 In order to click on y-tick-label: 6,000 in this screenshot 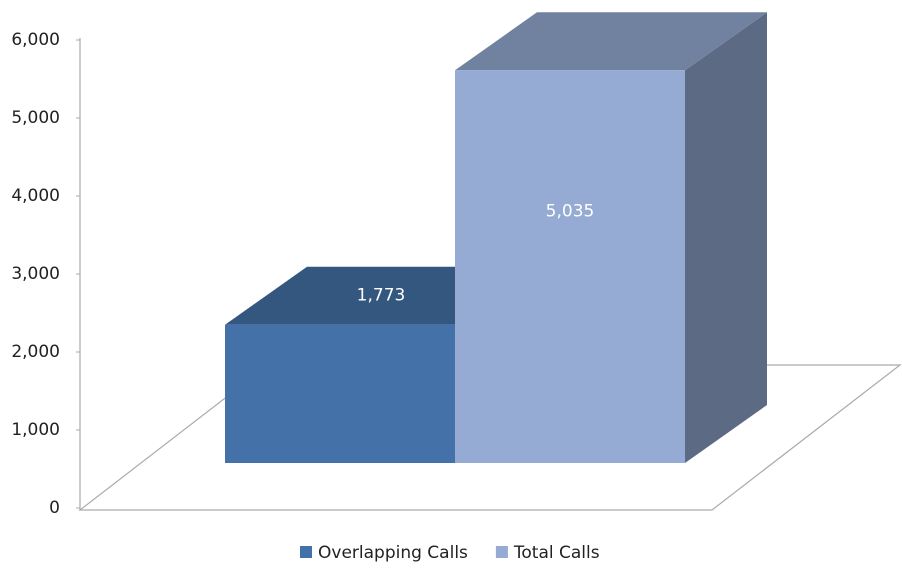, I will do `click(35, 40)`.